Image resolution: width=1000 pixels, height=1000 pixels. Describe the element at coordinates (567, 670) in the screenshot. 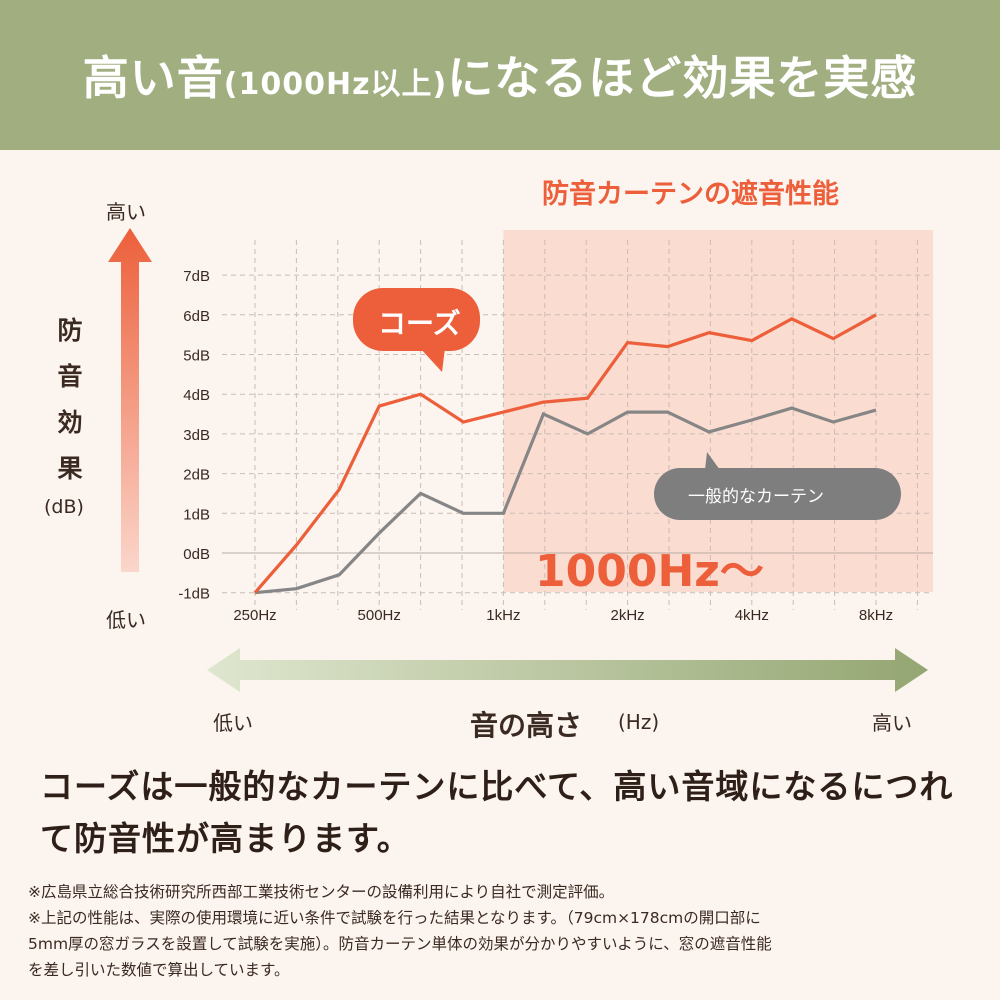

I see `x-axis-arrow` at that location.